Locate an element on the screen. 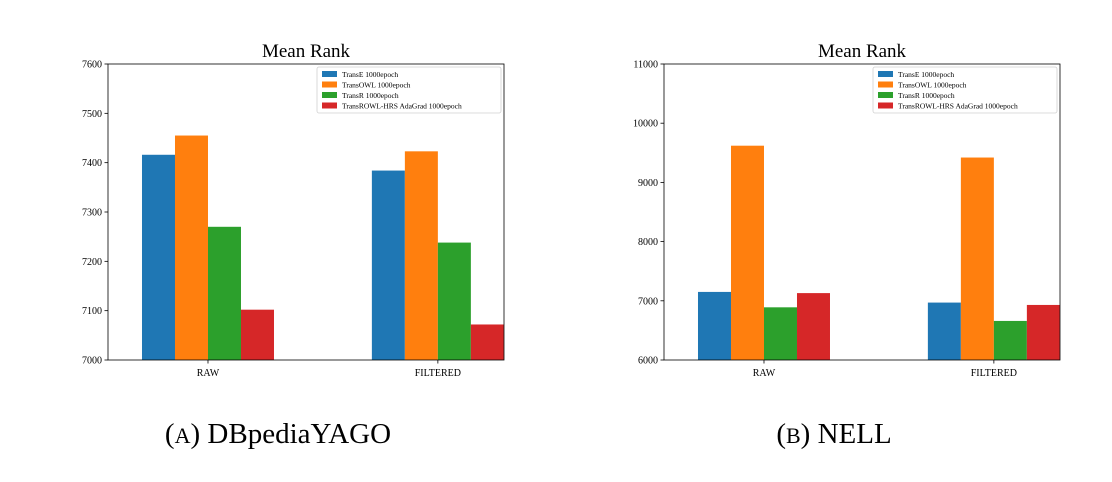 The width and height of the screenshot is (1112, 482). y-tick-label: 9000 is located at coordinates (648, 183).